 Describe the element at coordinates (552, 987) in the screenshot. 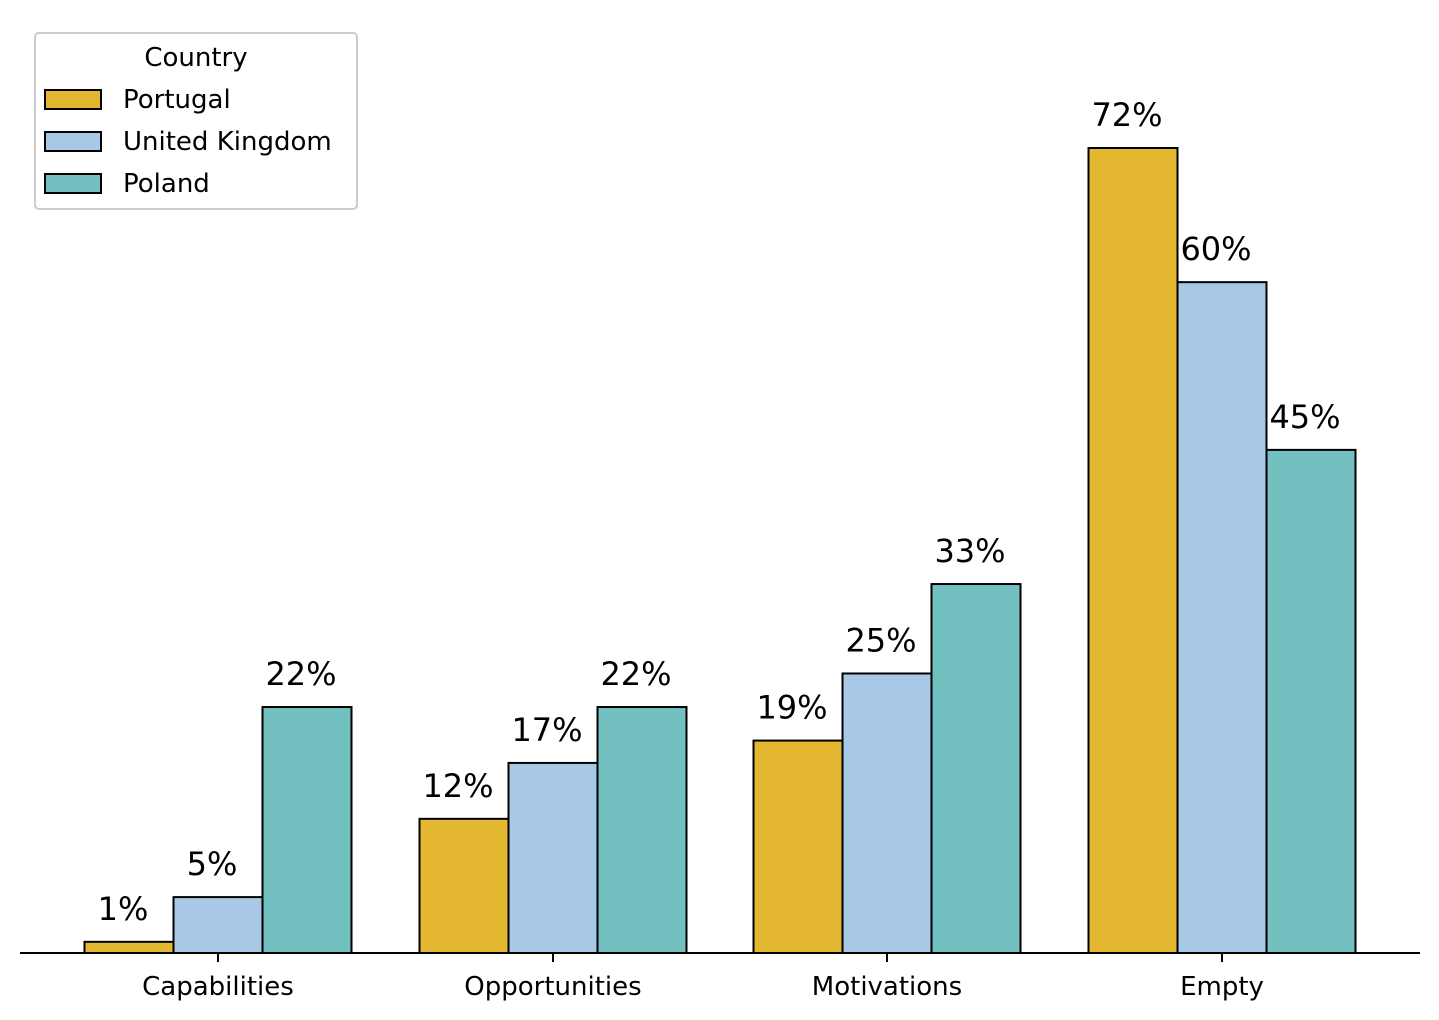

I see `x-tick-label-opportunities: Opportunities` at that location.